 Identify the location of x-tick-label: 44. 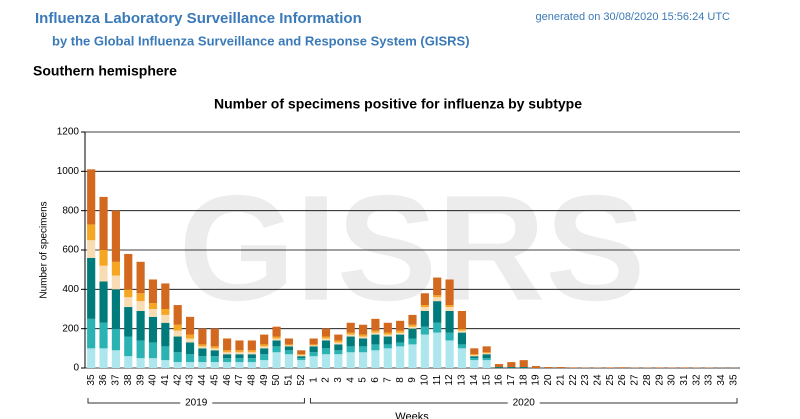
(202, 380).